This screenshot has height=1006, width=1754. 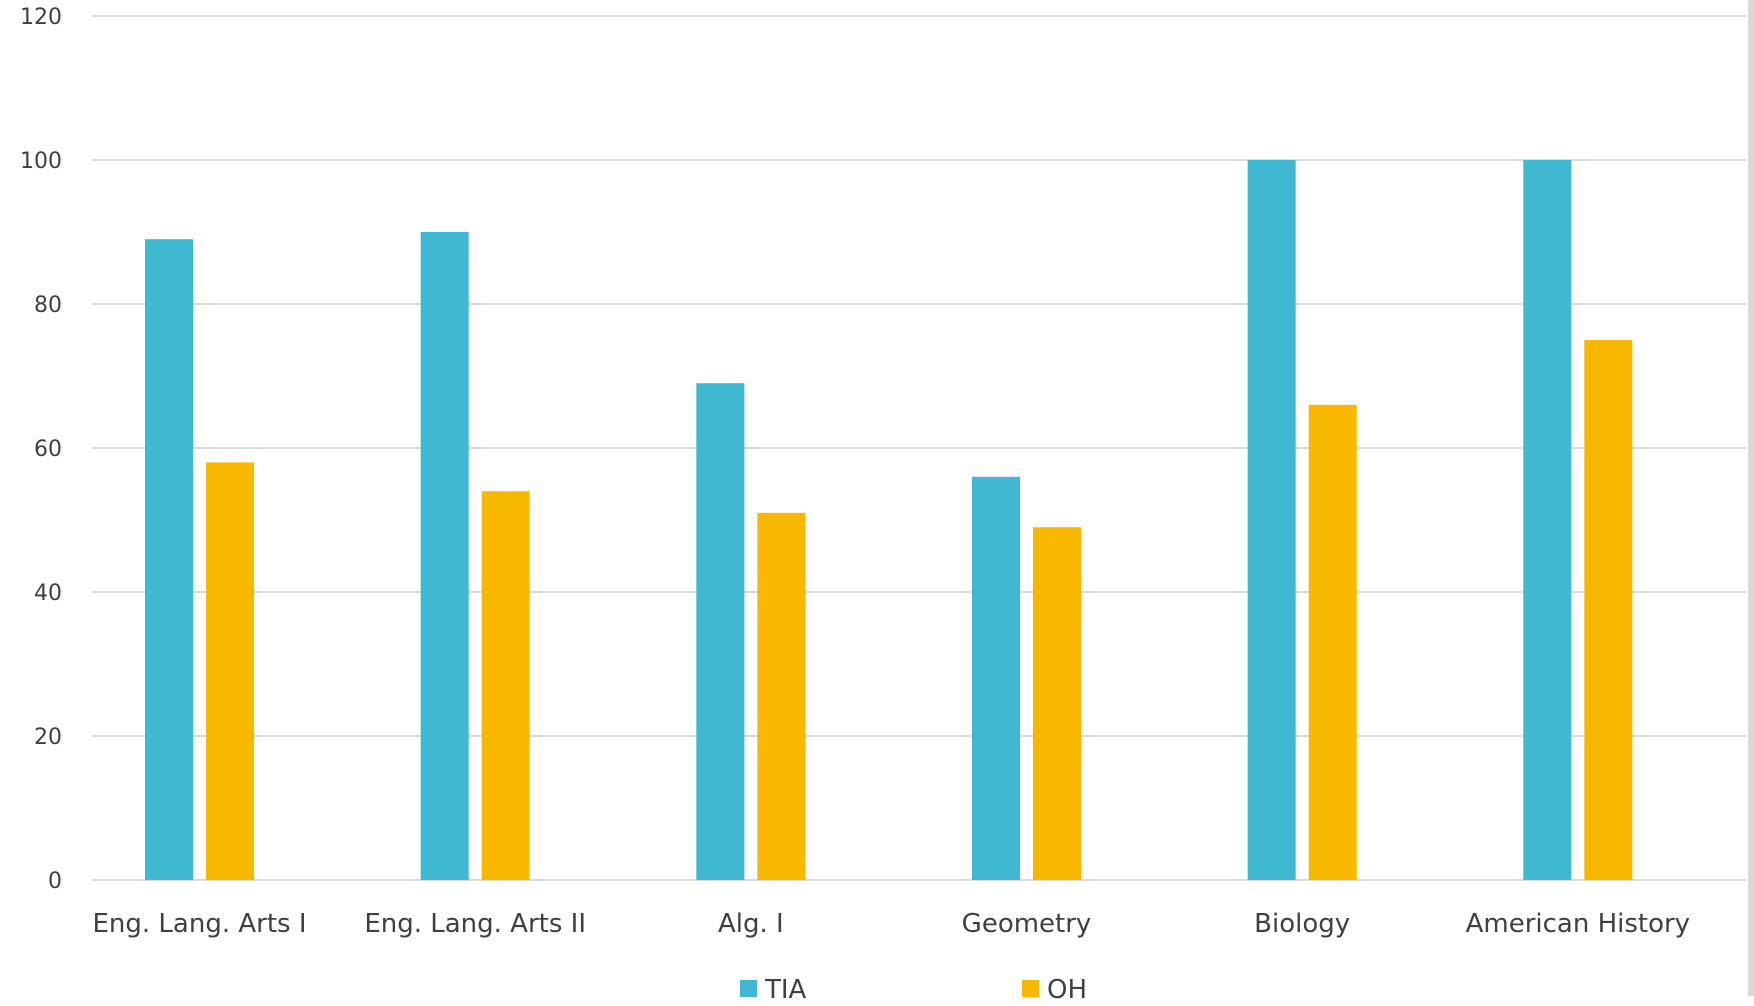 What do you see at coordinates (785, 990) in the screenshot?
I see `legend-label-tia: TIA` at bounding box center [785, 990].